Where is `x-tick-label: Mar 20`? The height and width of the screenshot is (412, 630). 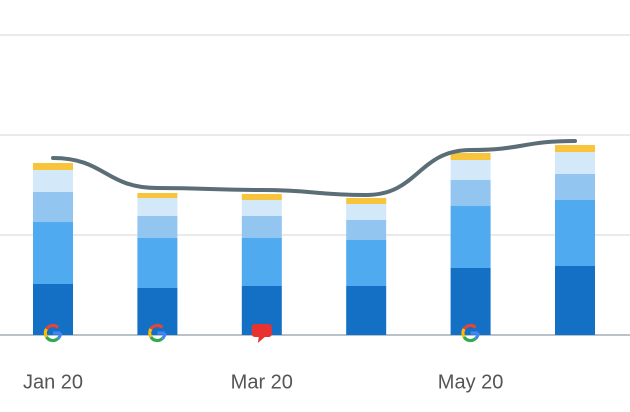
x-tick-label: Mar 20 is located at coordinates (262, 382).